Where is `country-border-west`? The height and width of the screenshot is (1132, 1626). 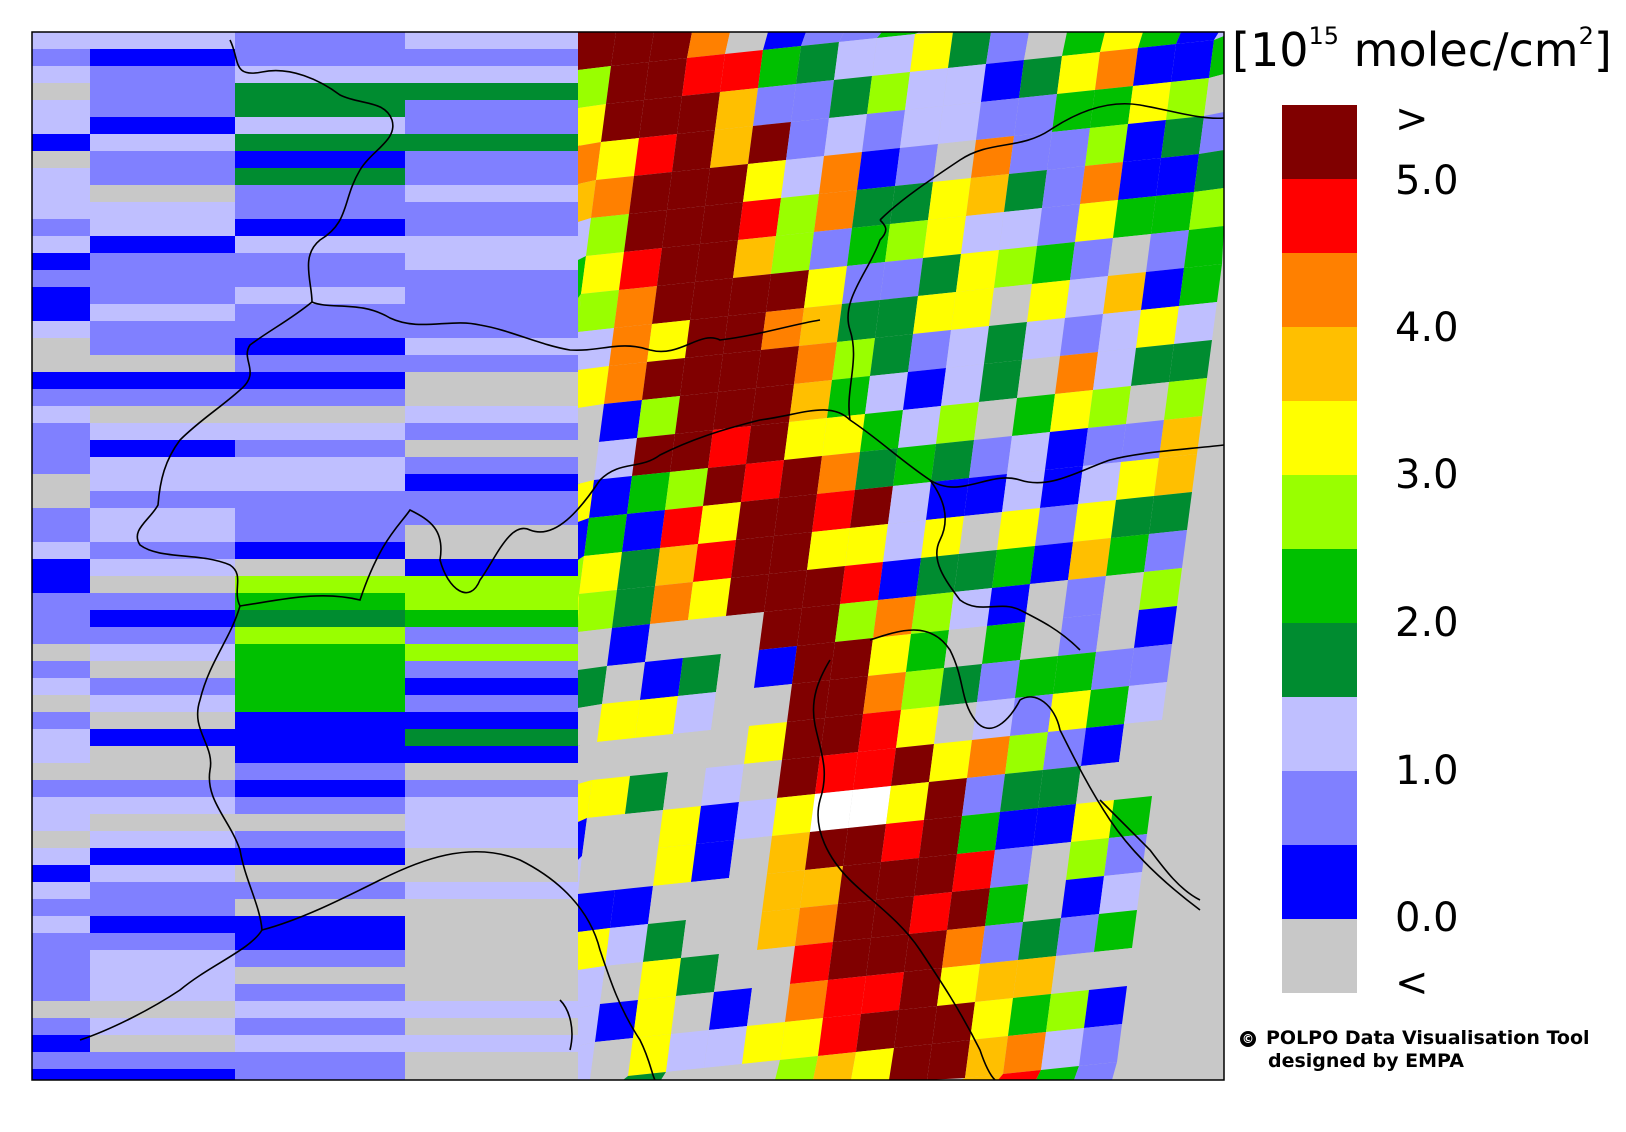
country-border-west is located at coordinates (224, 454).